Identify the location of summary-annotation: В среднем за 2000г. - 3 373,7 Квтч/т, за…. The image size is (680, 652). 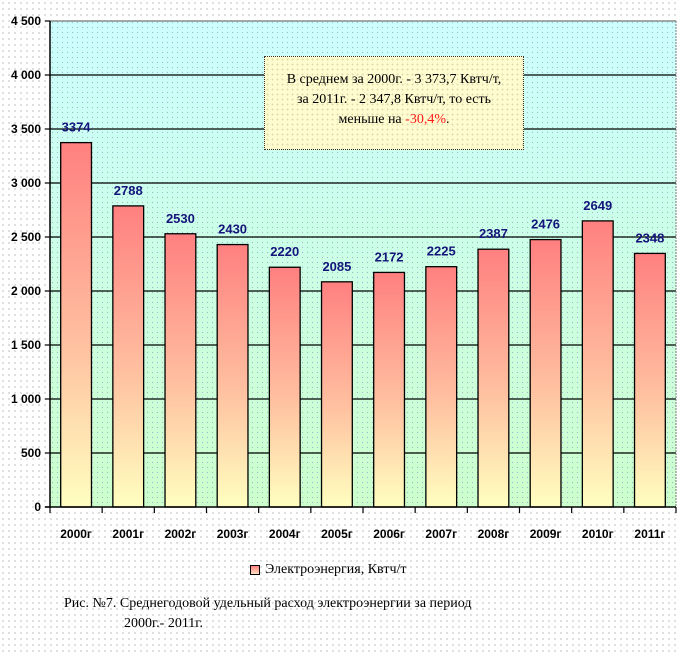
(394, 103).